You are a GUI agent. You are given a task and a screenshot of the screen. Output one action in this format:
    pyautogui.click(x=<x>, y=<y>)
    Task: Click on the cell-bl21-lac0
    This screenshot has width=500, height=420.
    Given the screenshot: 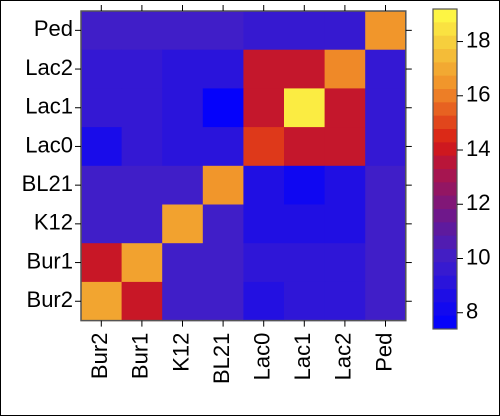 What is the action you would take?
    pyautogui.click(x=264, y=185)
    